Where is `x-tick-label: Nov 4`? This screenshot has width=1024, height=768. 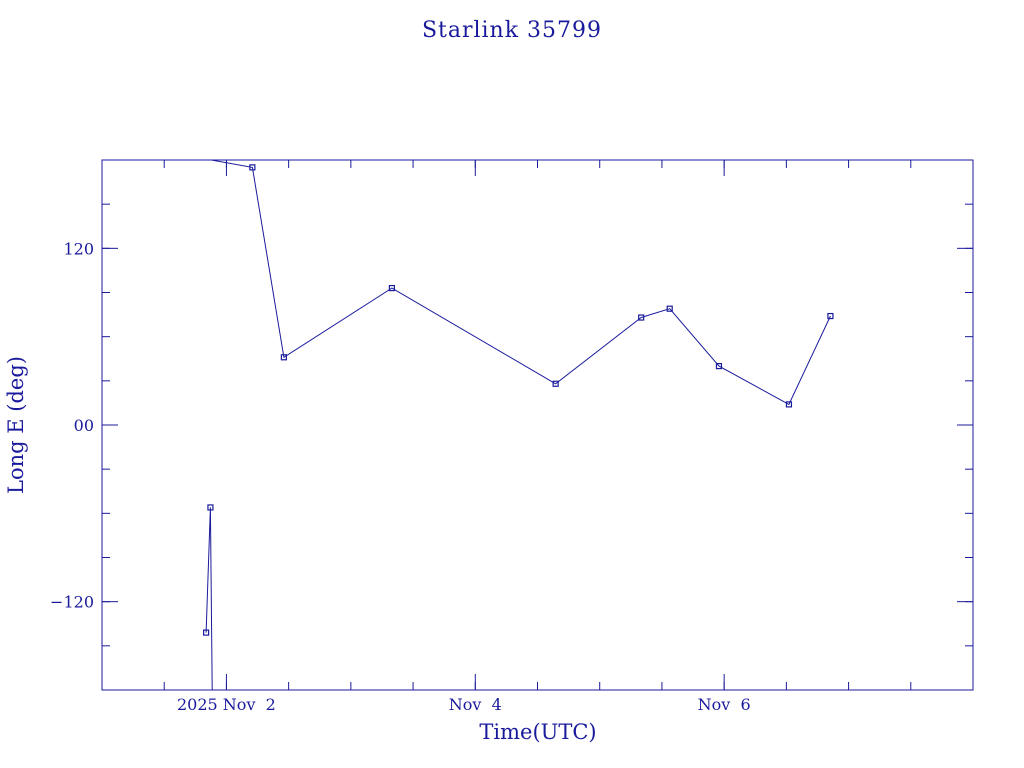
x-tick-label: Nov 4 is located at coordinates (475, 704).